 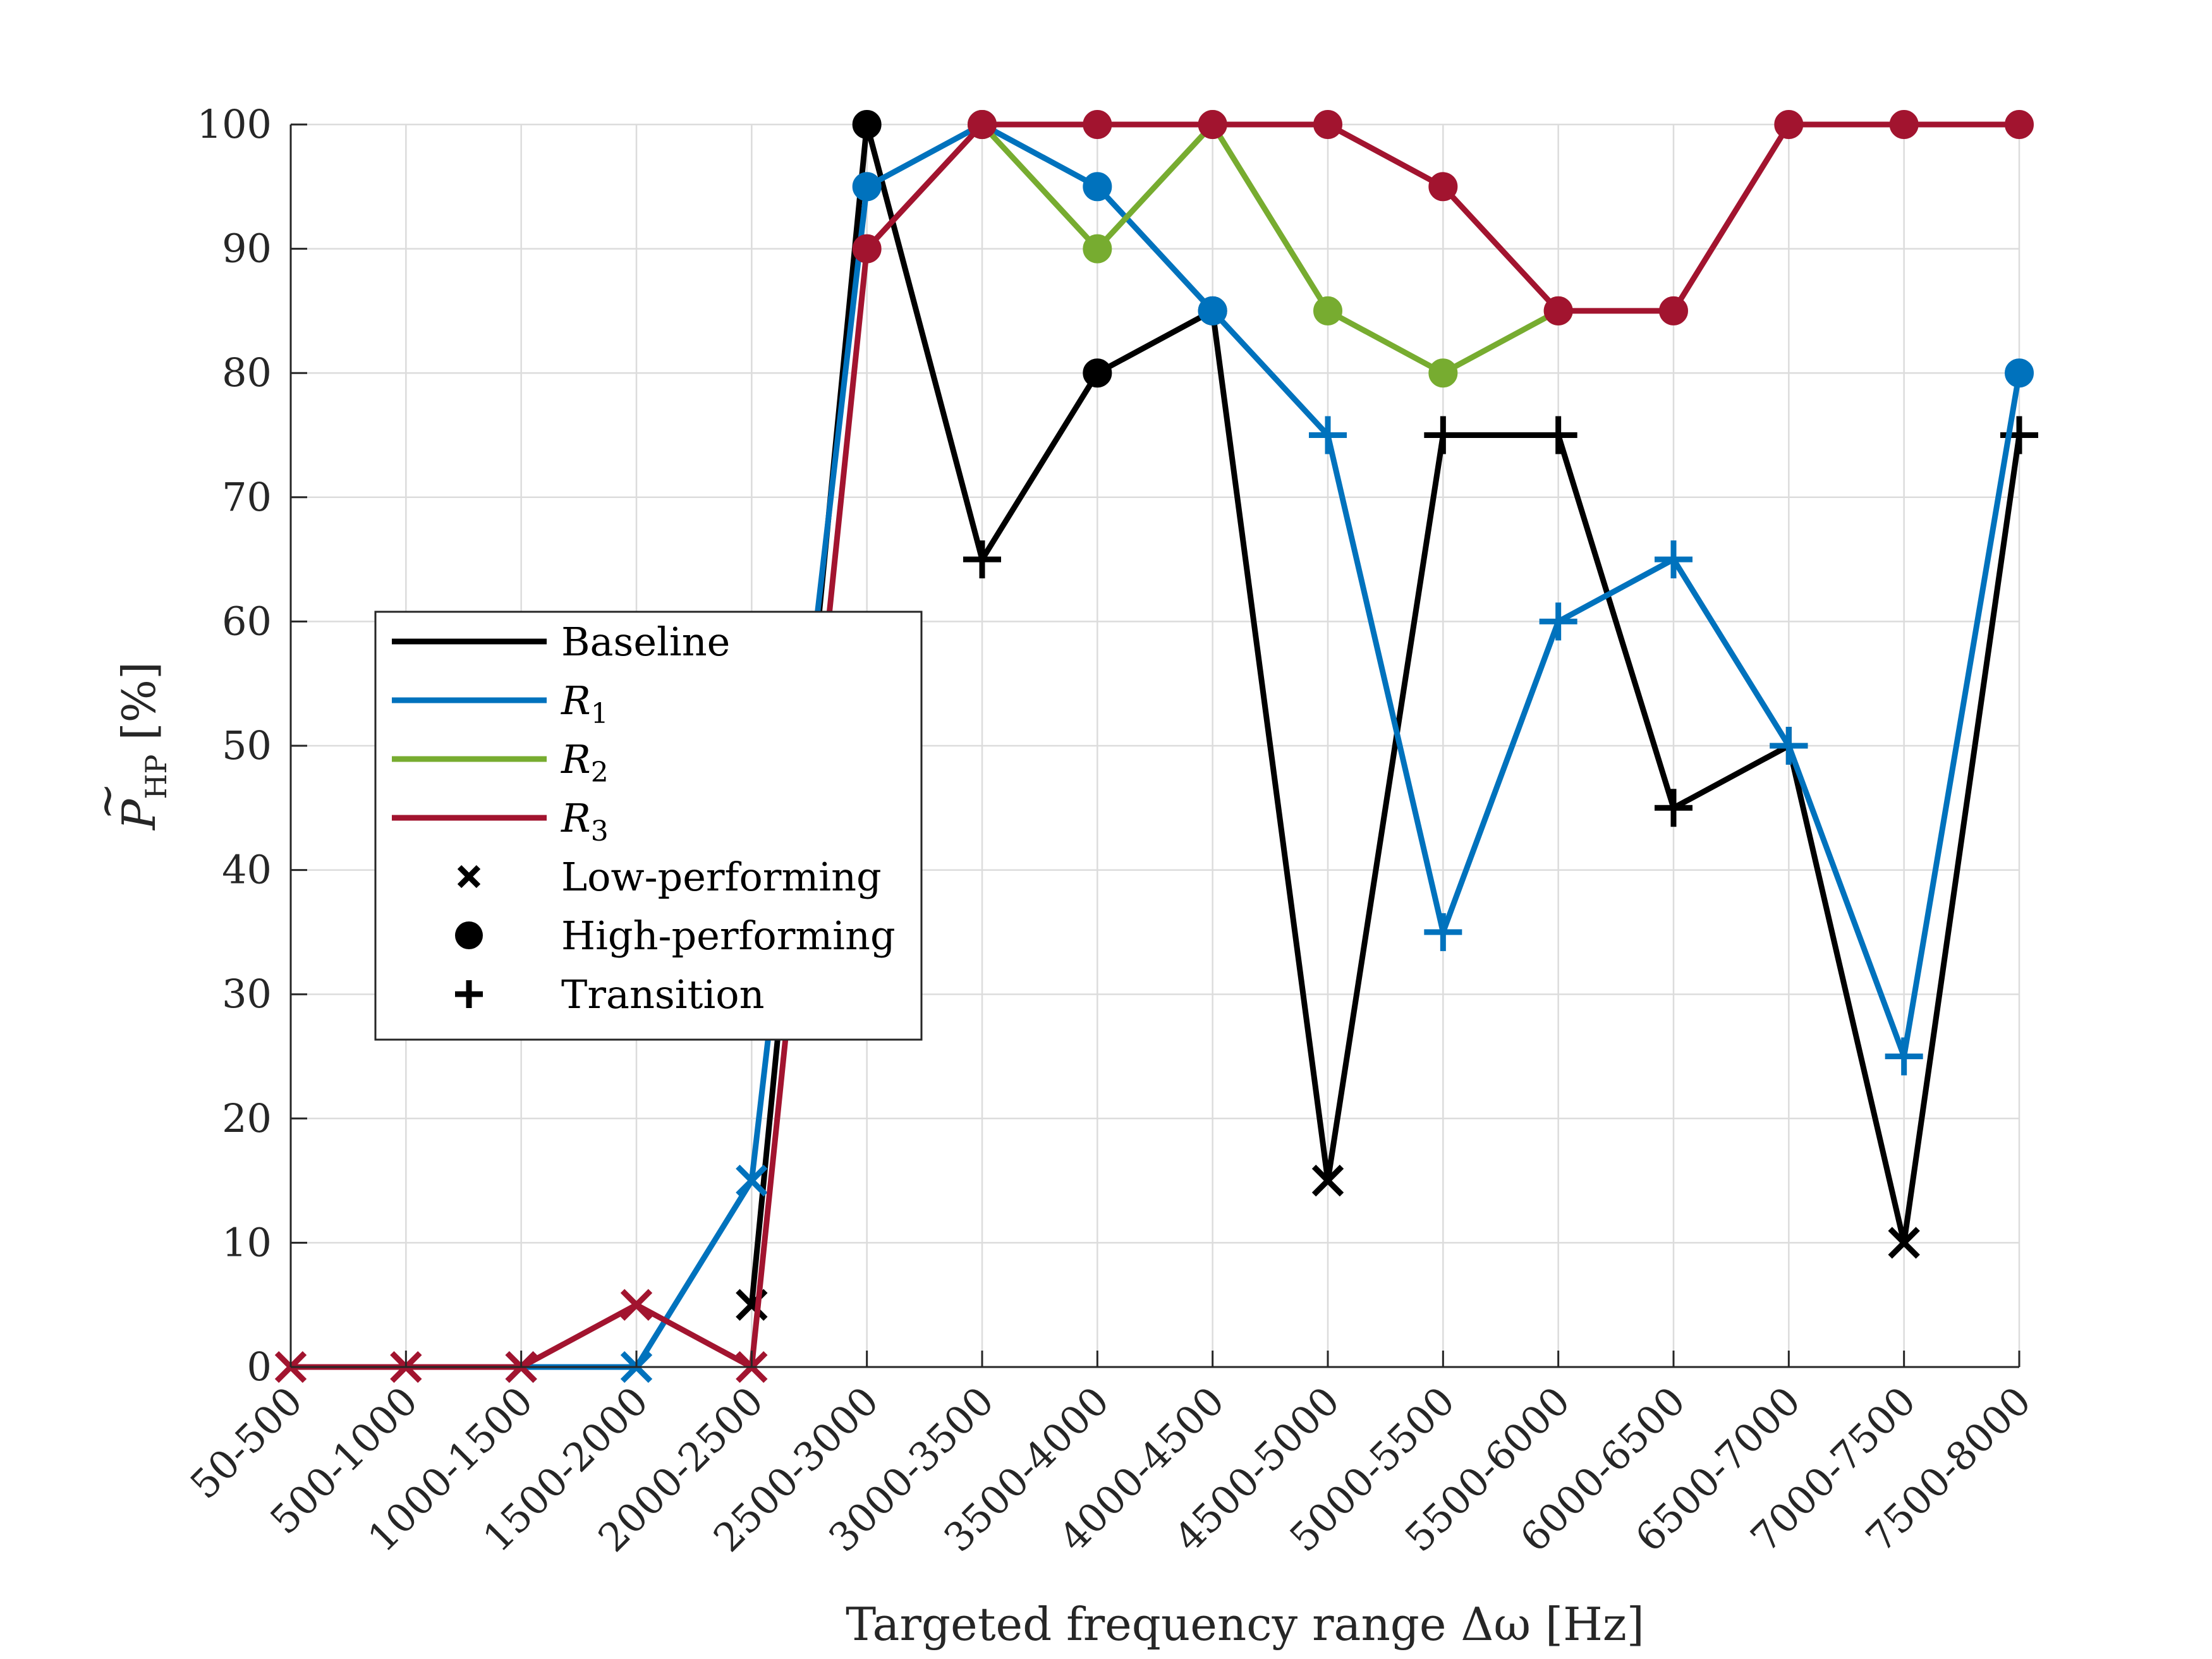 What do you see at coordinates (585, 821) in the screenshot?
I see `legend-label-r3: R3` at bounding box center [585, 821].